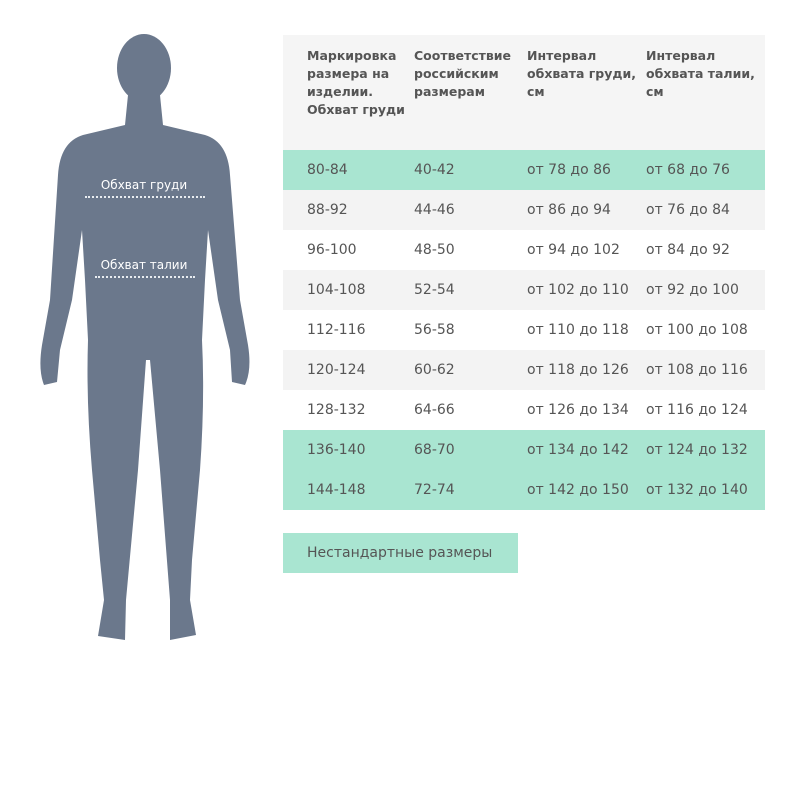 The height and width of the screenshot is (804, 800). Describe the element at coordinates (524, 330) in the screenshot. I see `table-row: 112-116 56-58 от 110 до 118 от 100 до 108` at that location.